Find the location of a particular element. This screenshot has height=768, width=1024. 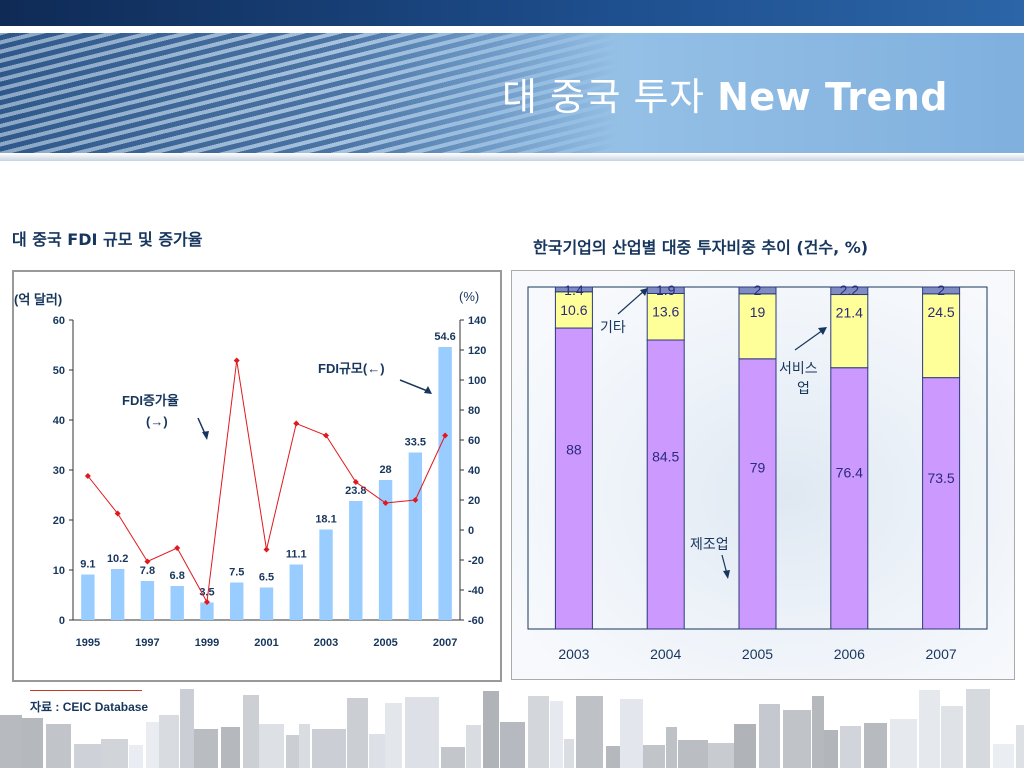

service-share-label: 24.5 is located at coordinates (940, 312).